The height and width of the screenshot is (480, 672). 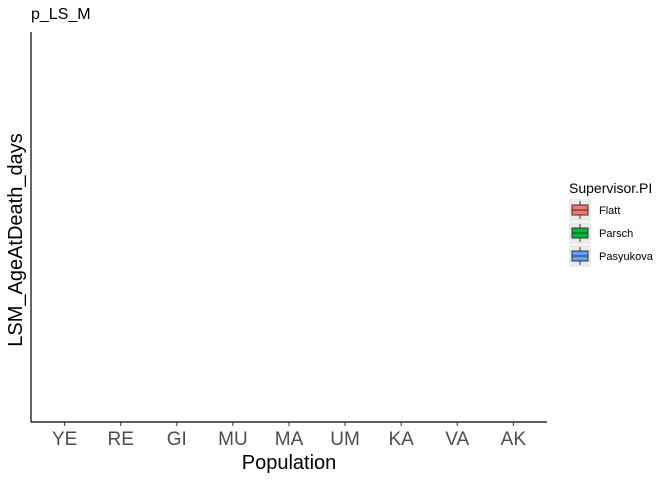 What do you see at coordinates (626, 257) in the screenshot?
I see `legend-label: Pasyukova` at bounding box center [626, 257].